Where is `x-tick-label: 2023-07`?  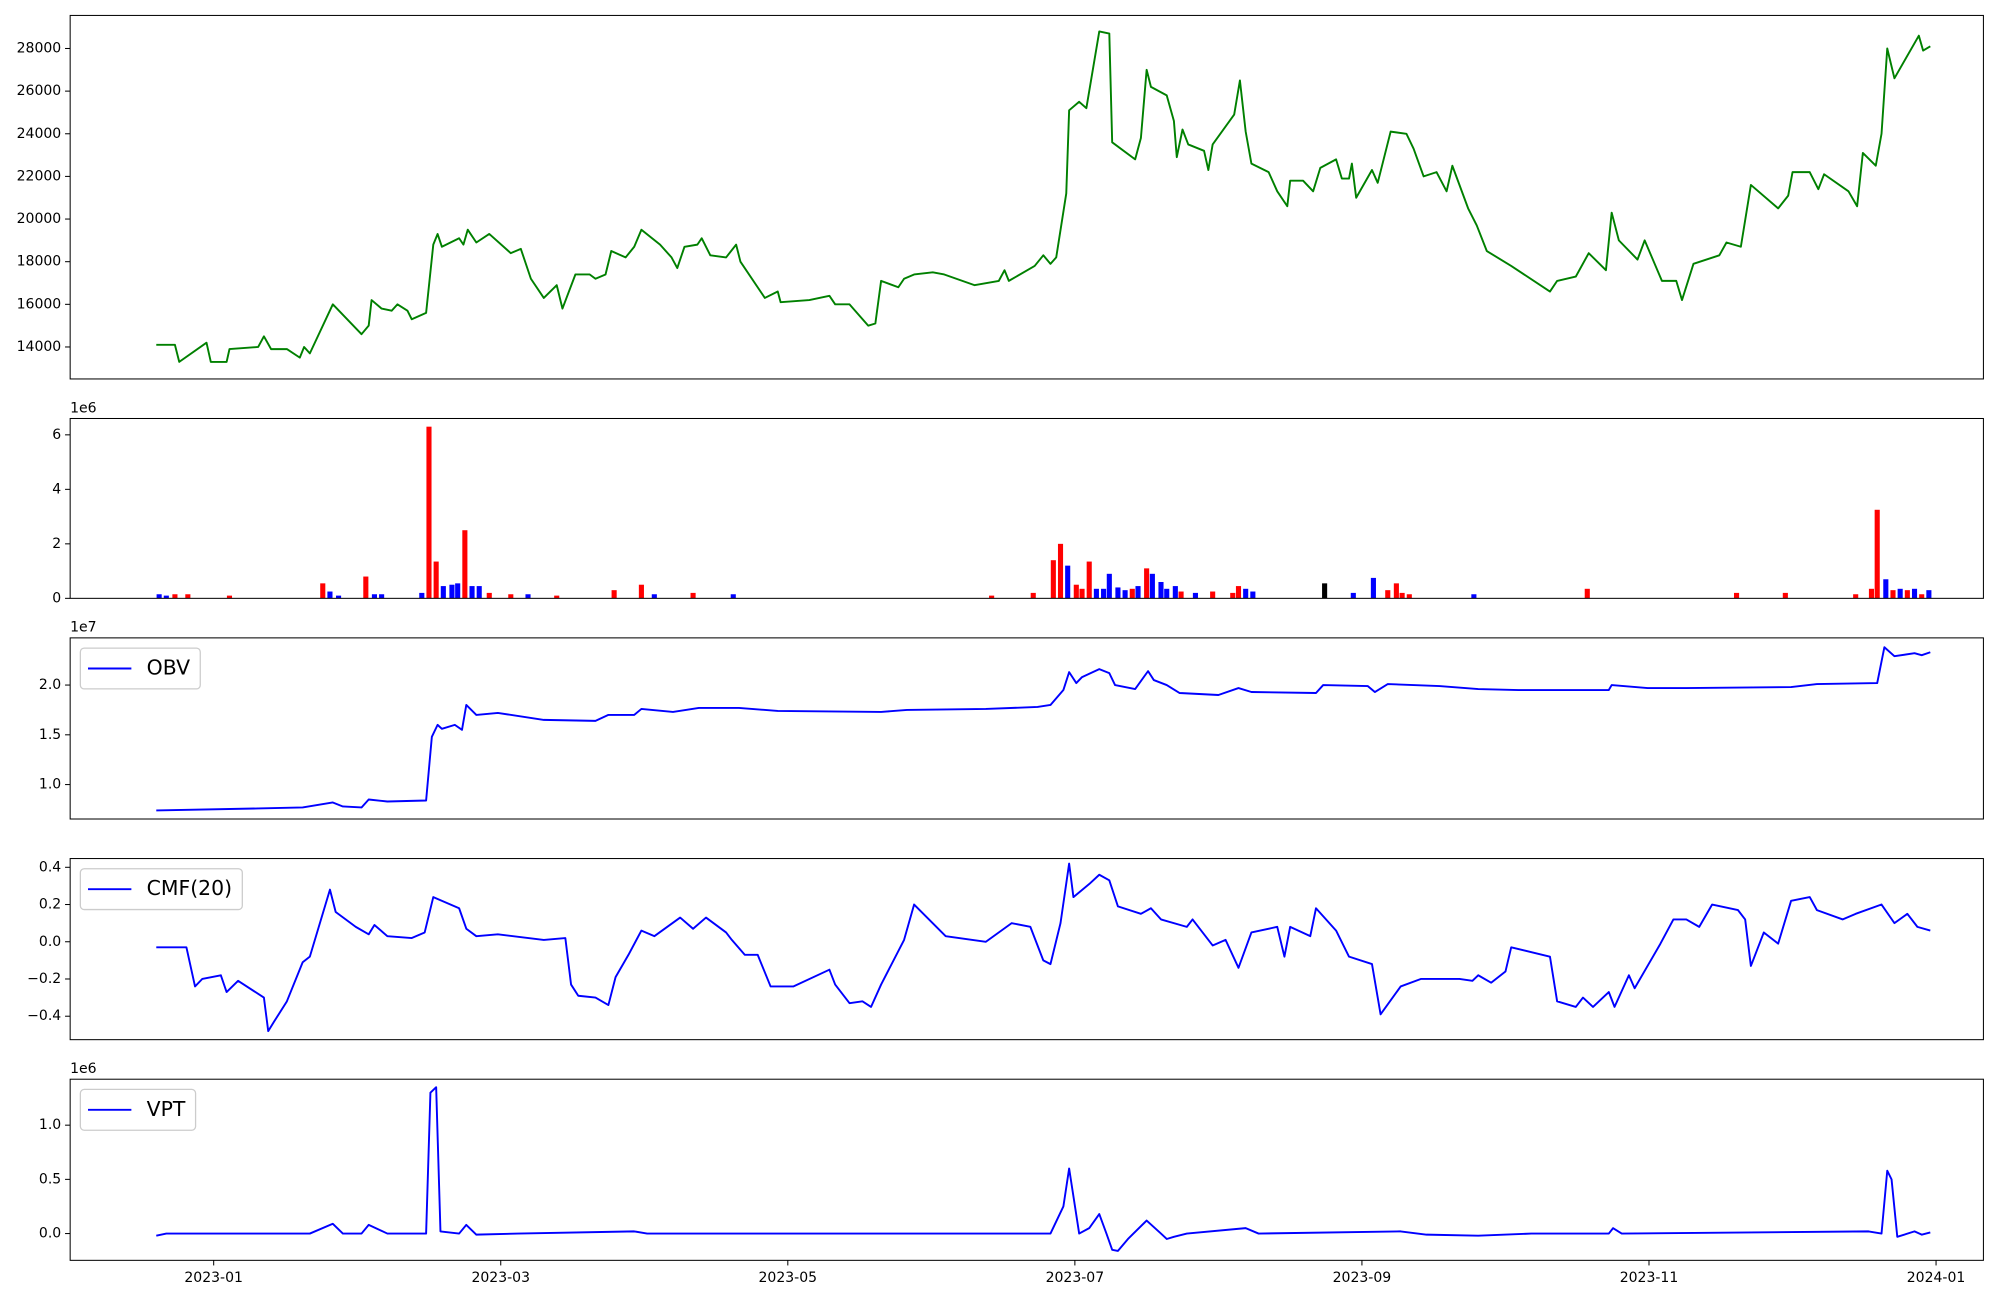
x-tick-label: 2023-07 is located at coordinates (1075, 1278).